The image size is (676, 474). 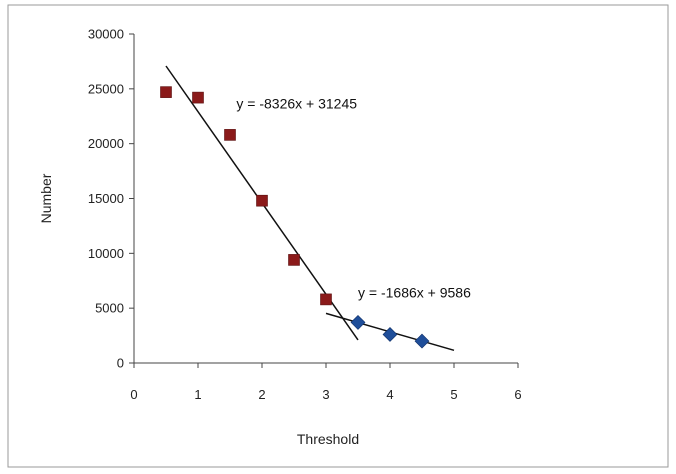 What do you see at coordinates (106, 198) in the screenshot?
I see `y-tick-label-3: 15000` at bounding box center [106, 198].